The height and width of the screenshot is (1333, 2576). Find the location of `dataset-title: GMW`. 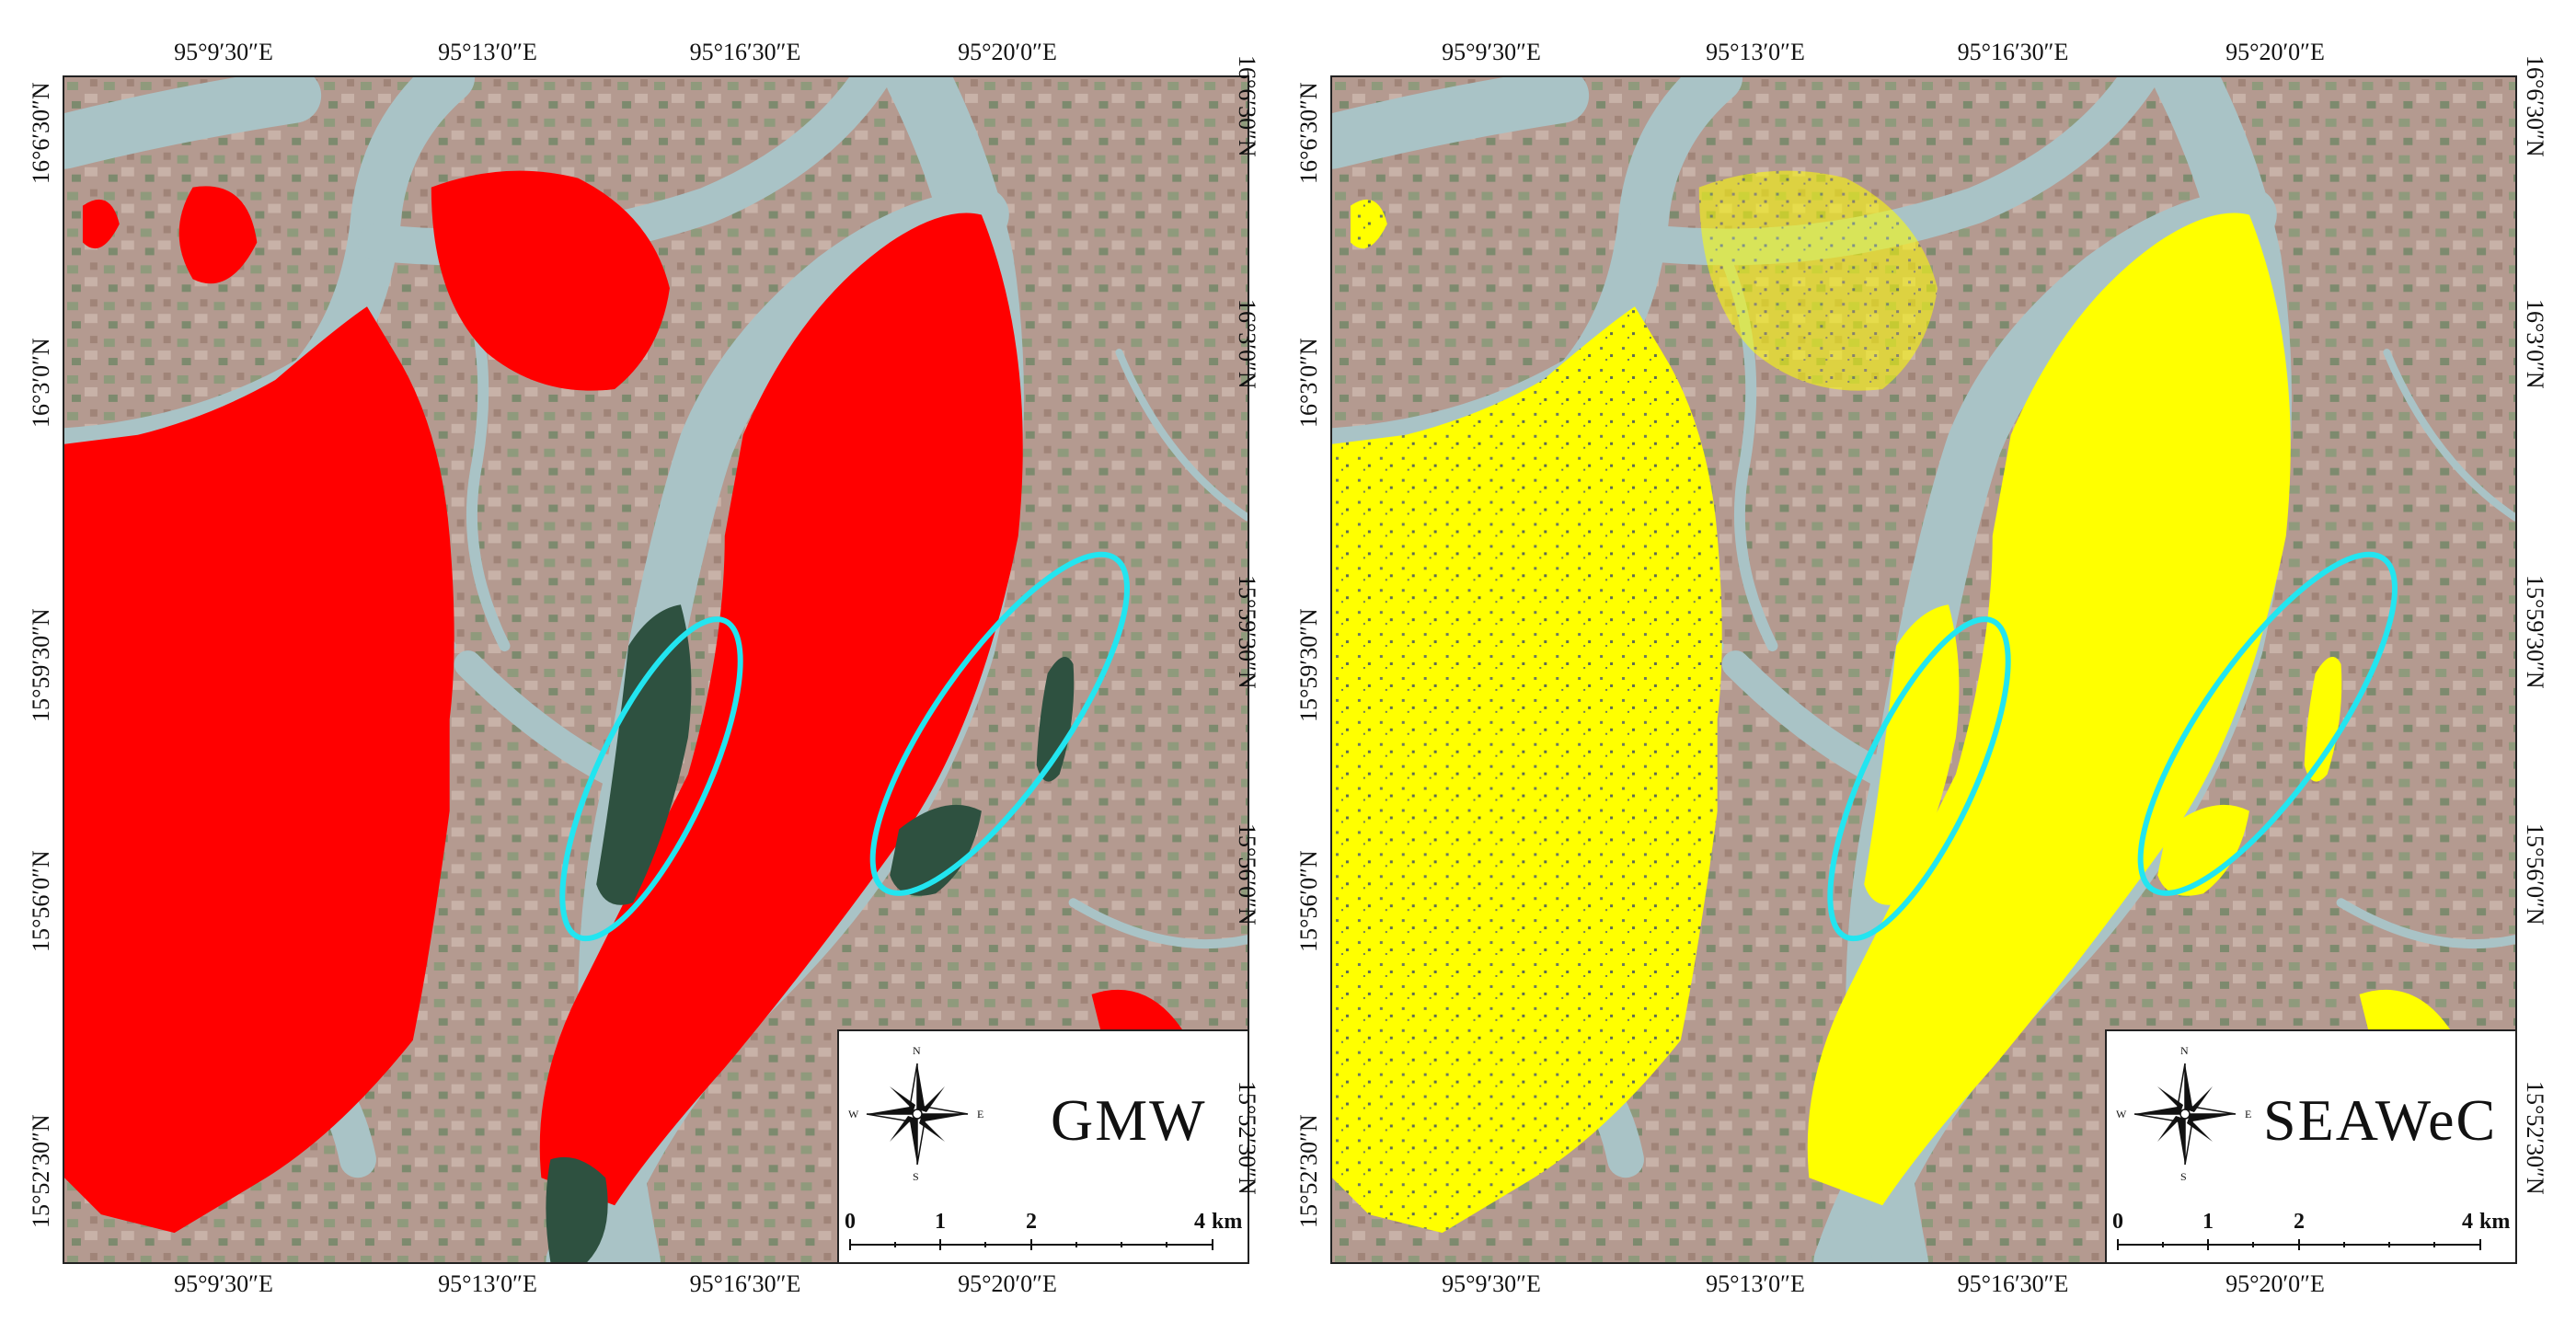

dataset-title: GMW is located at coordinates (1129, 1120).